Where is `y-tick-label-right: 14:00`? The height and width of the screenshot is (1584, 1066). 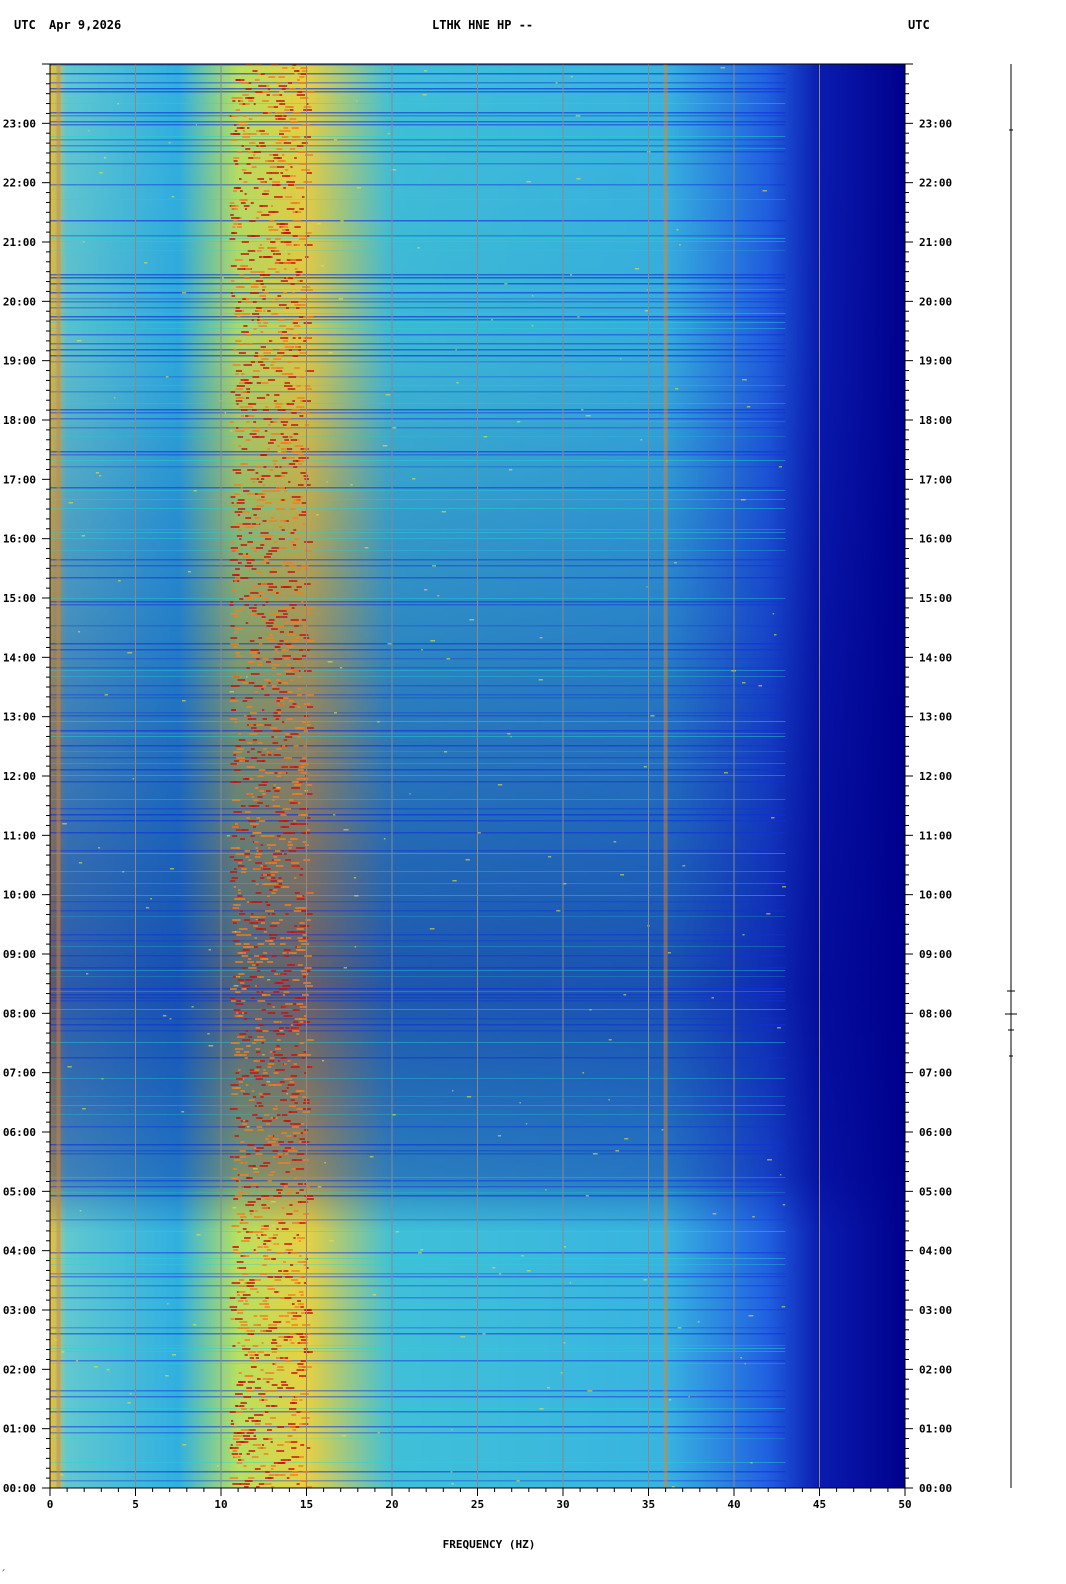
y-tick-label-right: 14:00 is located at coordinates (935, 657).